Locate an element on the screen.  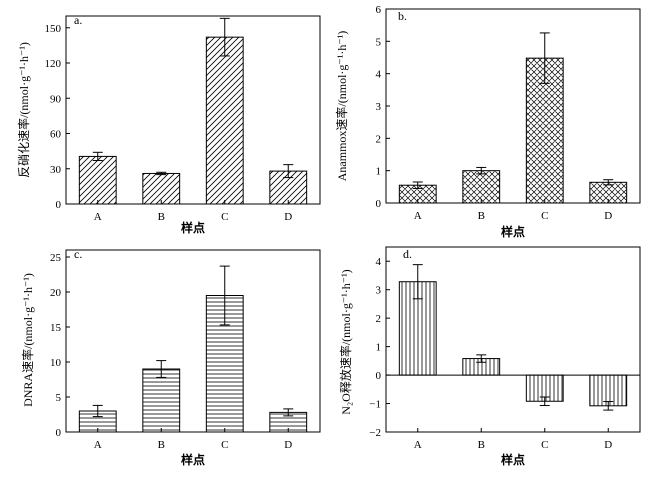
panel-d-ytick-label: −2 is located at coordinates (375, 433).